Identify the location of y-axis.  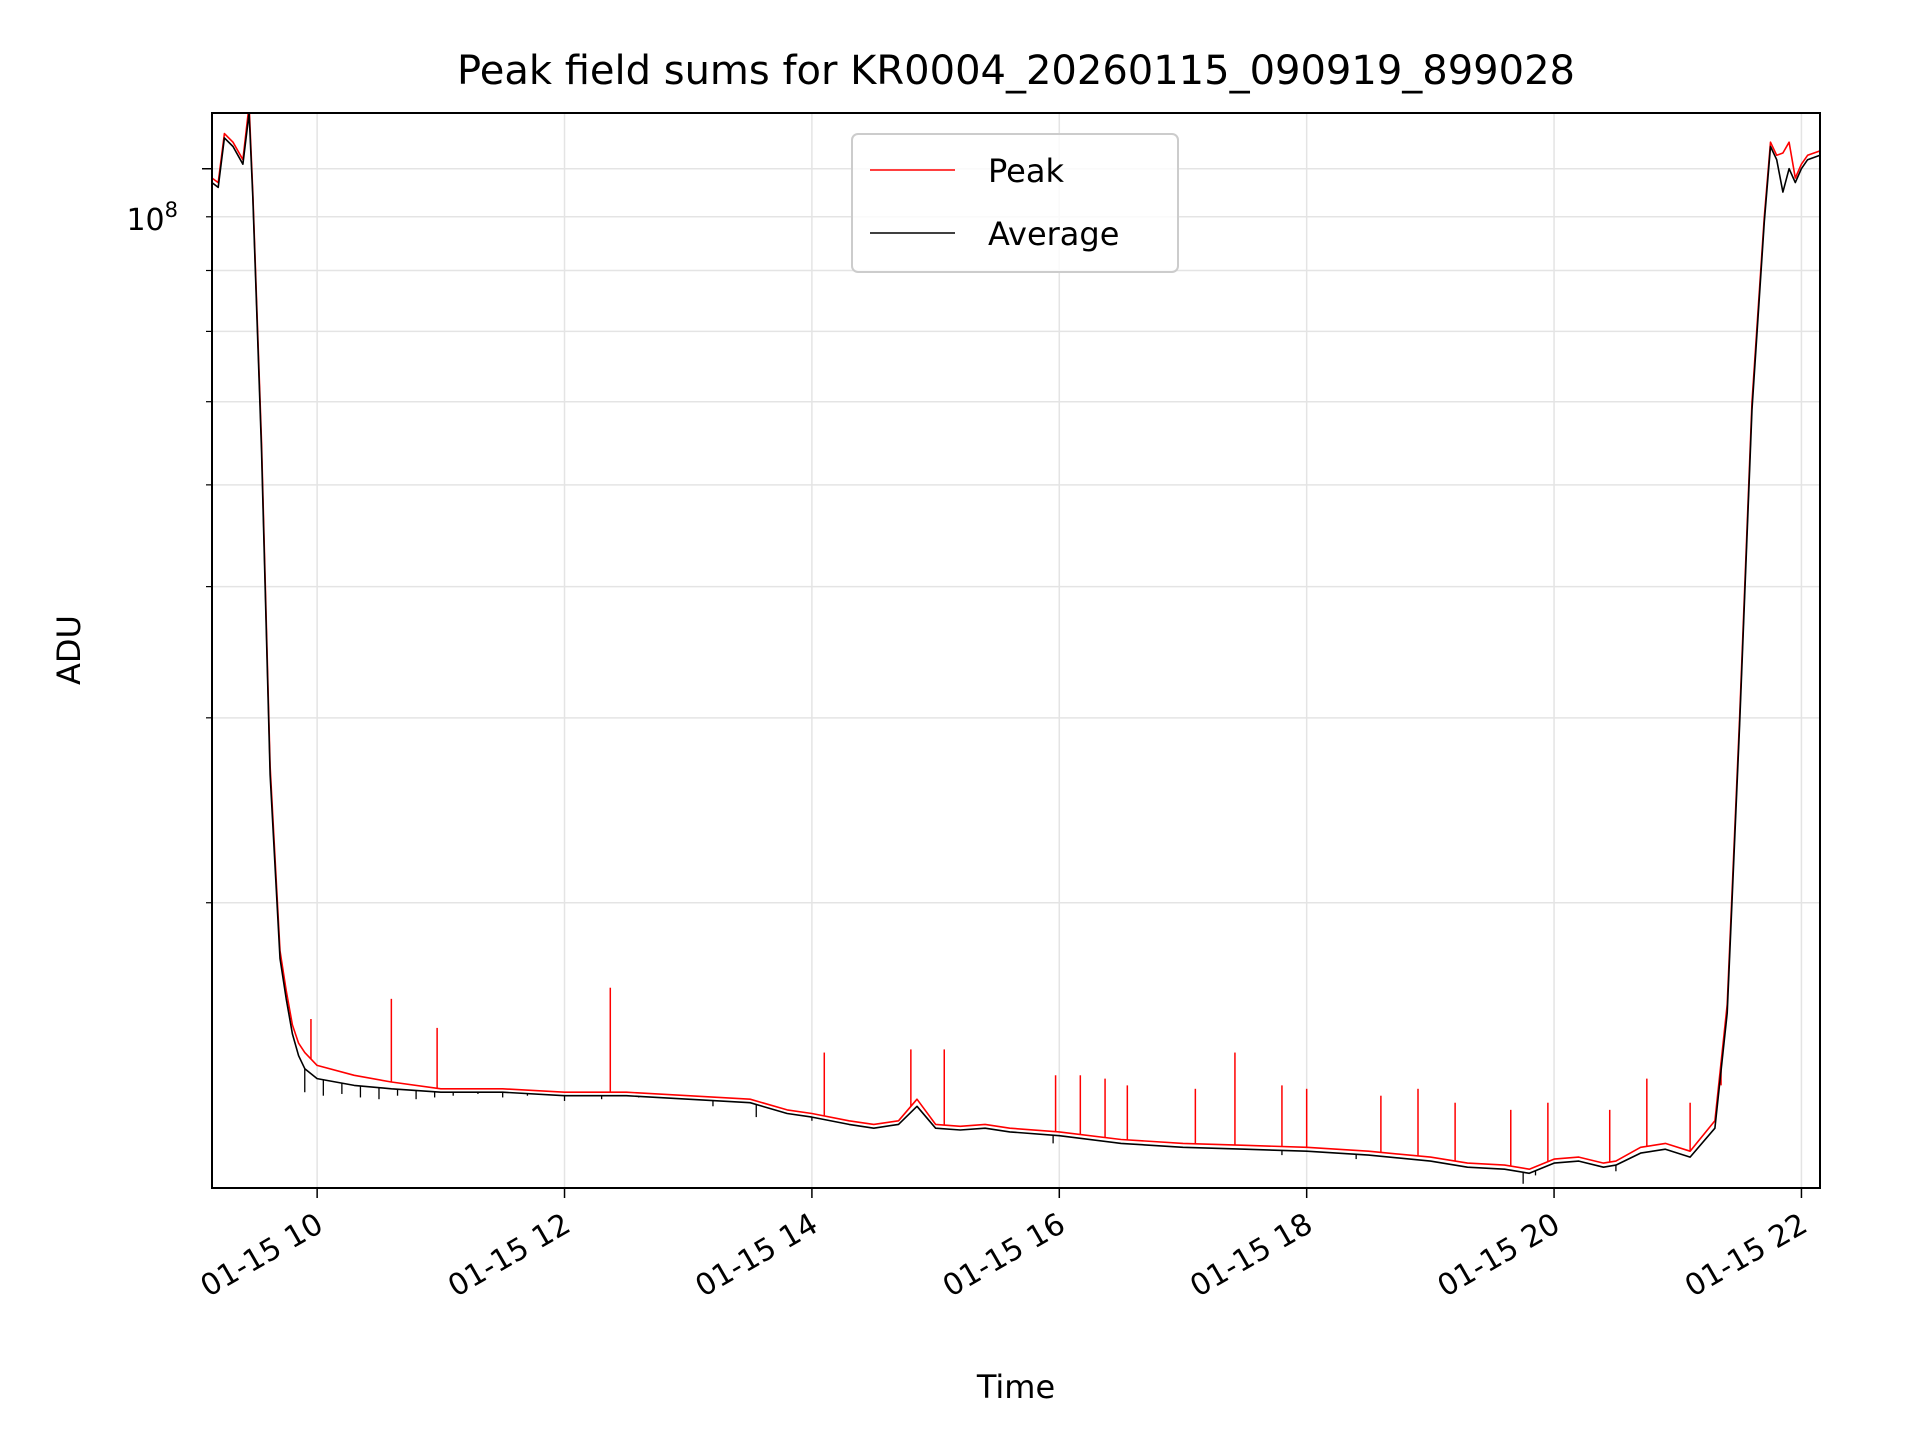
(207, 535).